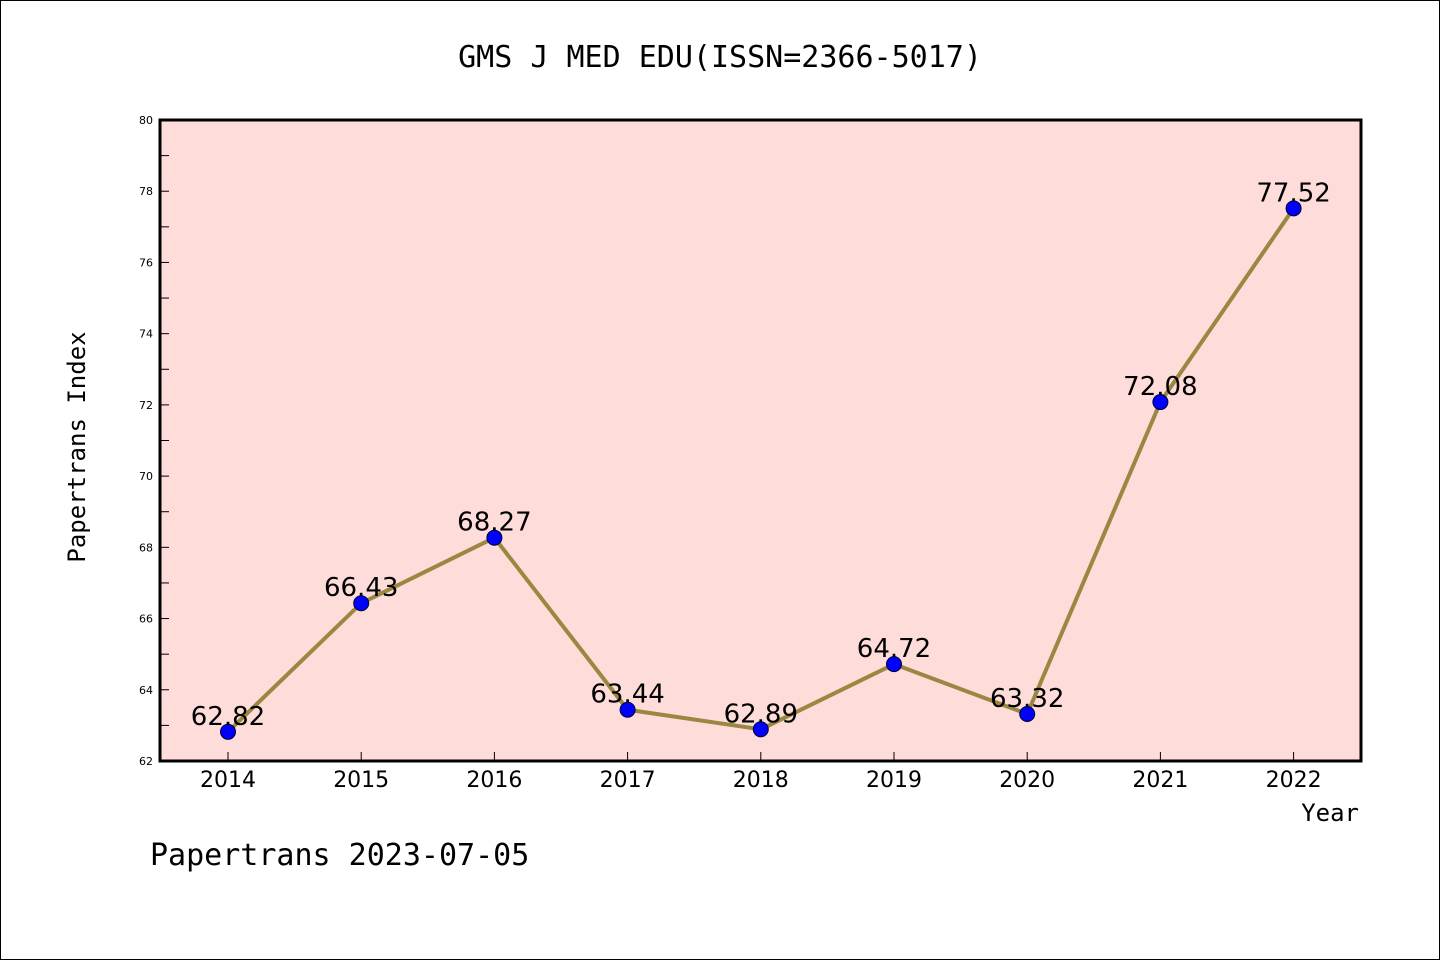 The image size is (1440, 960). What do you see at coordinates (146, 120) in the screenshot?
I see `y-tick-label: 80` at bounding box center [146, 120].